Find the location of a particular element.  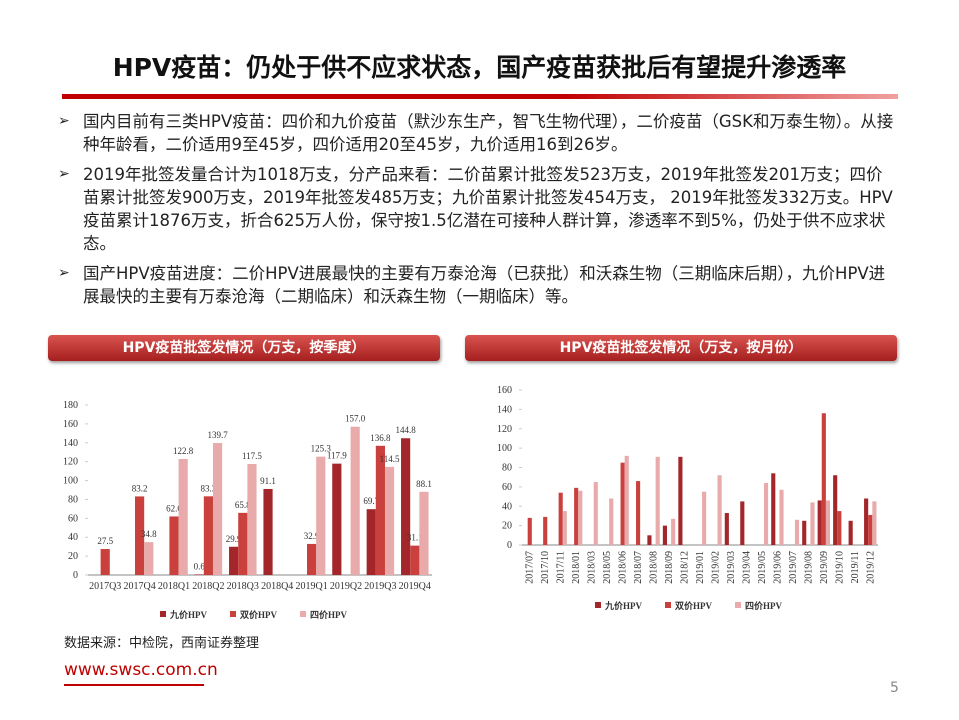

x-tick-label: 2018/08 is located at coordinates (654, 567).